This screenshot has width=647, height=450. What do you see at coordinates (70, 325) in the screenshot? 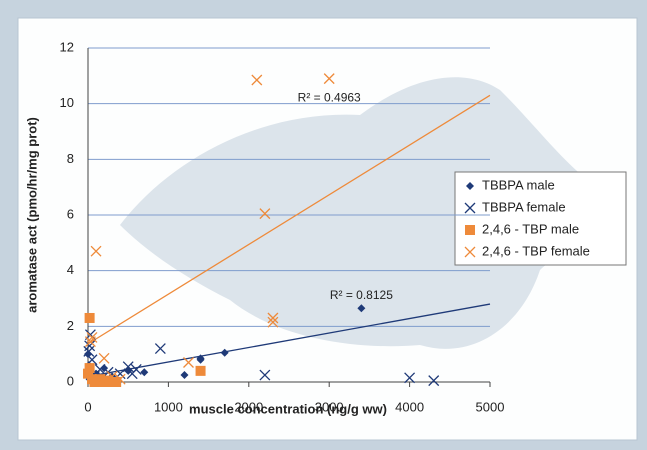
I see `y-tick-label: 2` at bounding box center [70, 325].